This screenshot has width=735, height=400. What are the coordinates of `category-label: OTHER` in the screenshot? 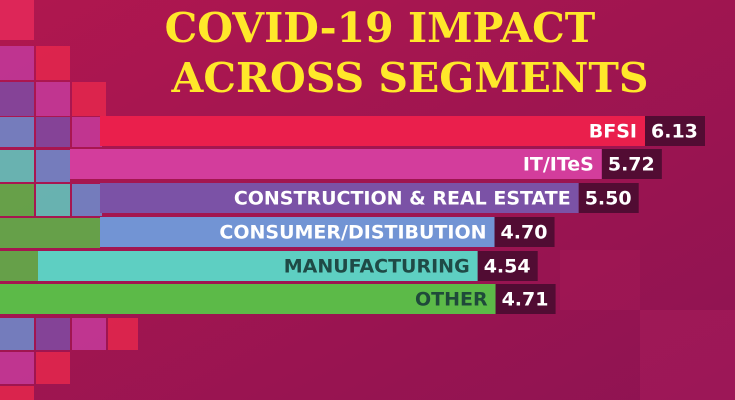 It's located at (451, 300).